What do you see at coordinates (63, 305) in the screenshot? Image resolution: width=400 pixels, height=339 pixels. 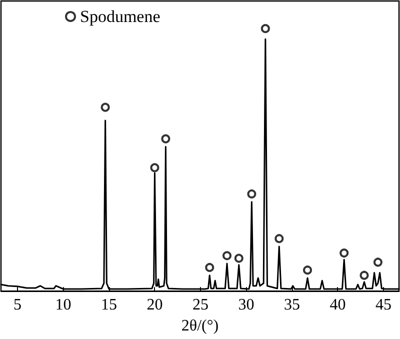 I see `x-tick-label: 10` at bounding box center [63, 305].